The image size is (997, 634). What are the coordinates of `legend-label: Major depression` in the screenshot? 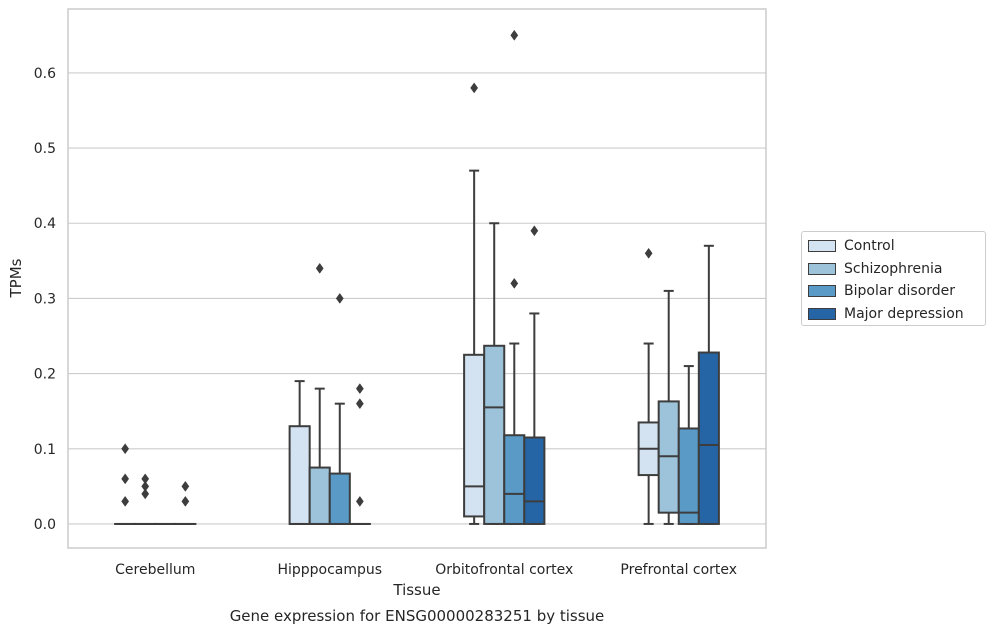 It's located at (904, 313).